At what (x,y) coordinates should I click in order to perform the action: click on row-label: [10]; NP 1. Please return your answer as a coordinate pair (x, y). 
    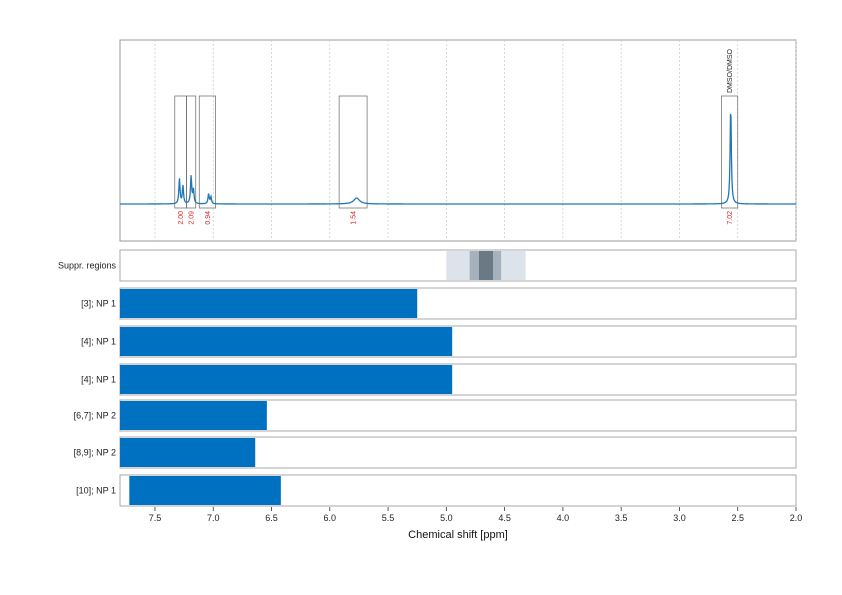
    Looking at the image, I should click on (96, 491).